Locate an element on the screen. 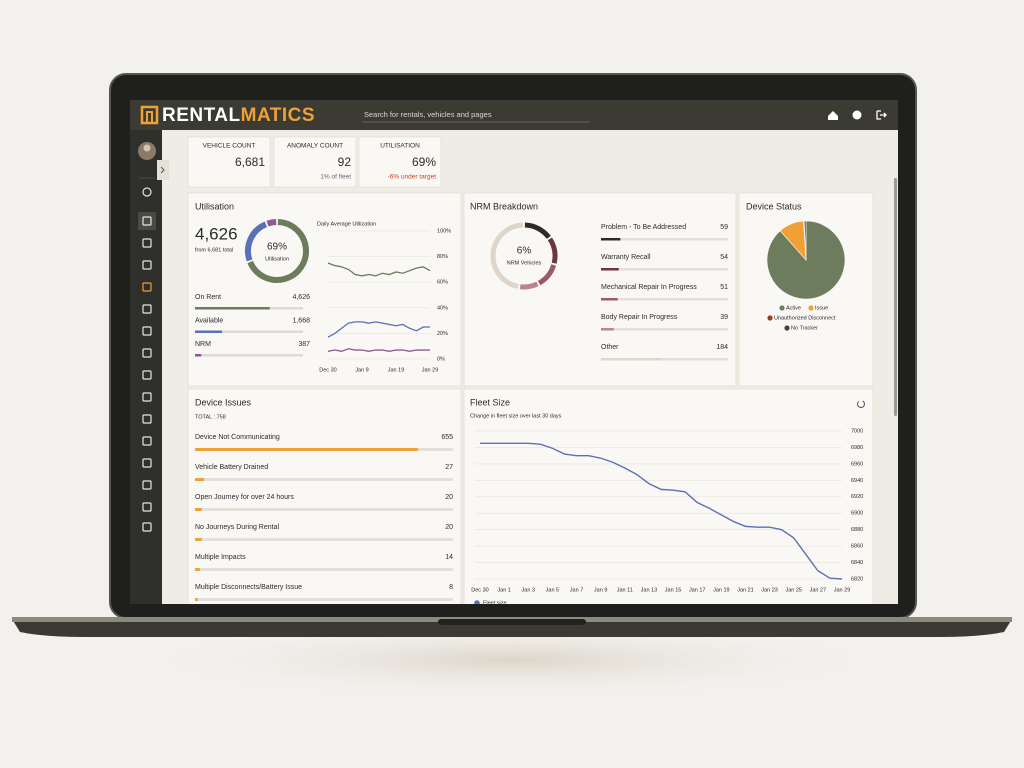 The image size is (1024, 768). y-tick-label: 100% is located at coordinates (444, 231).